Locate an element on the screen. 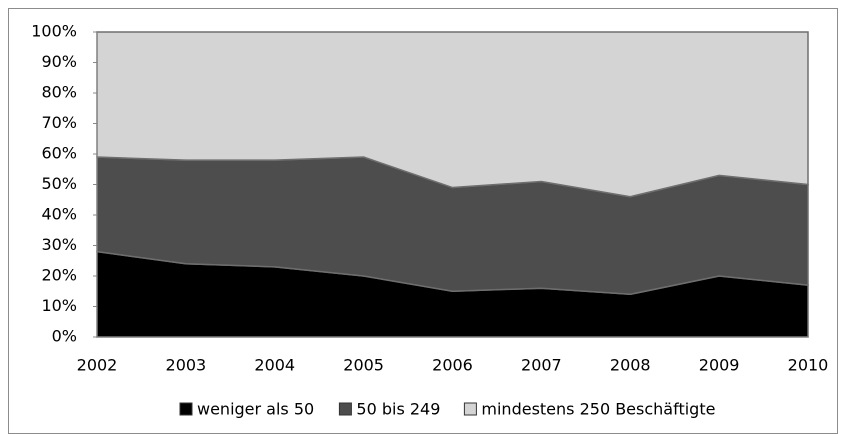 This screenshot has width=846, height=434. y-tick-label: 100% is located at coordinates (54, 31).